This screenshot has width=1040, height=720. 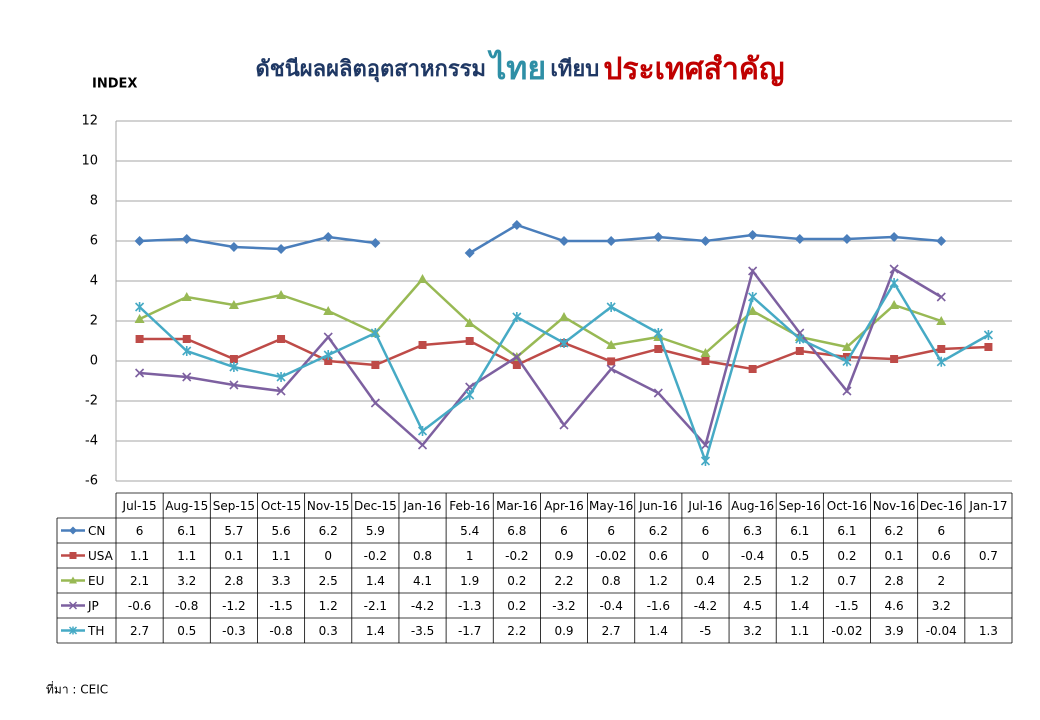 What do you see at coordinates (705, 631) in the screenshot?
I see `table-value: -5` at bounding box center [705, 631].